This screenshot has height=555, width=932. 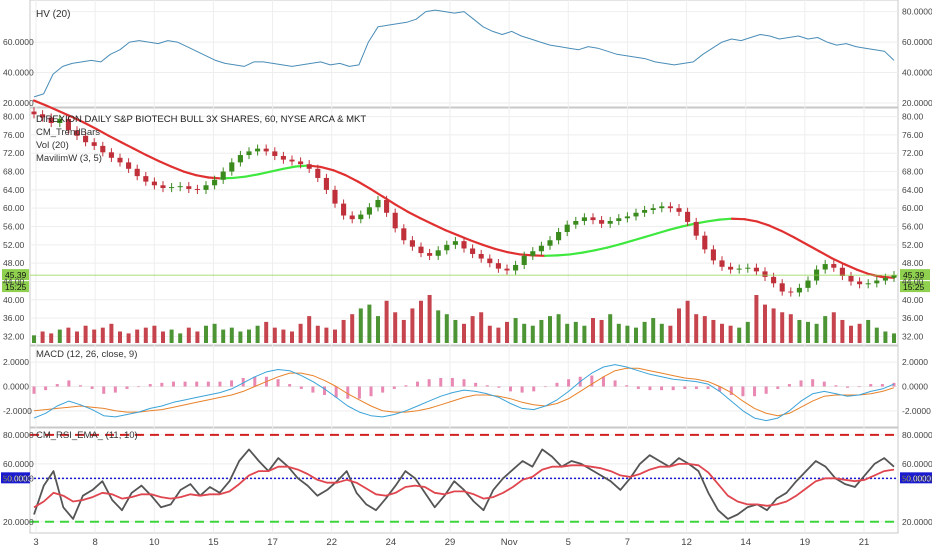 I want to click on y-tick-label-left: 56.00, so click(x=14, y=227).